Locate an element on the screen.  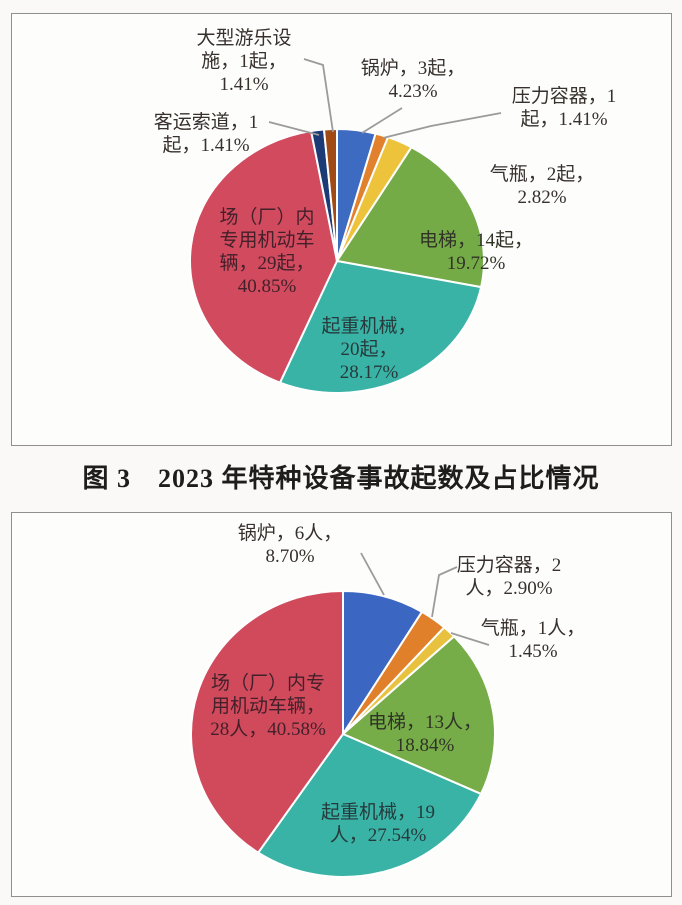
slice-label-line: 气瓶，1人， is located at coordinates (533, 628).